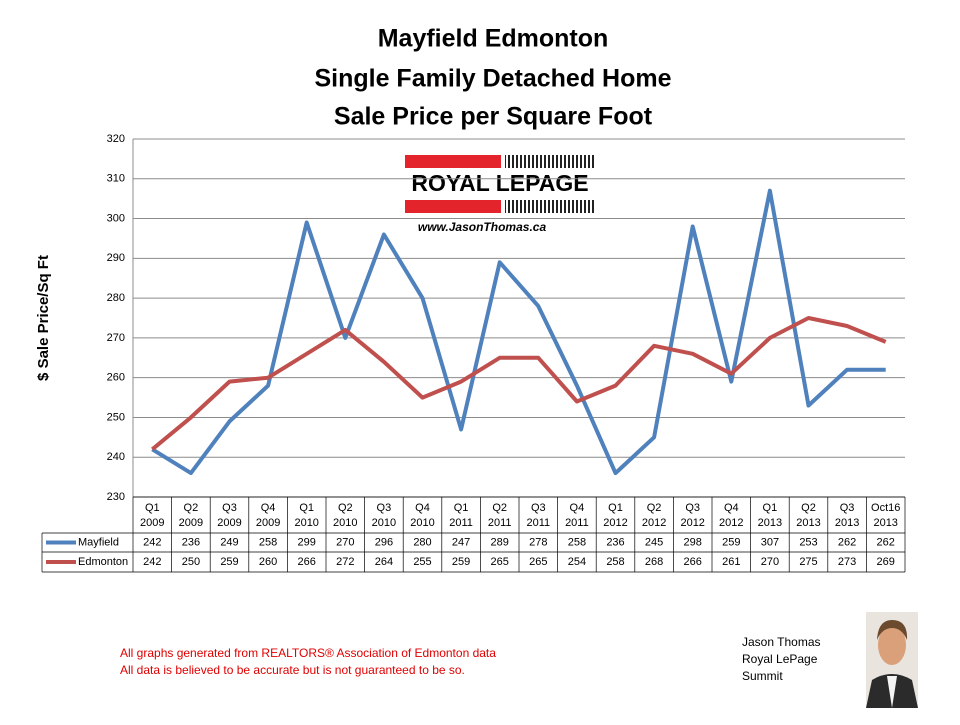  What do you see at coordinates (345, 562) in the screenshot?
I see `data-label: 272` at bounding box center [345, 562].